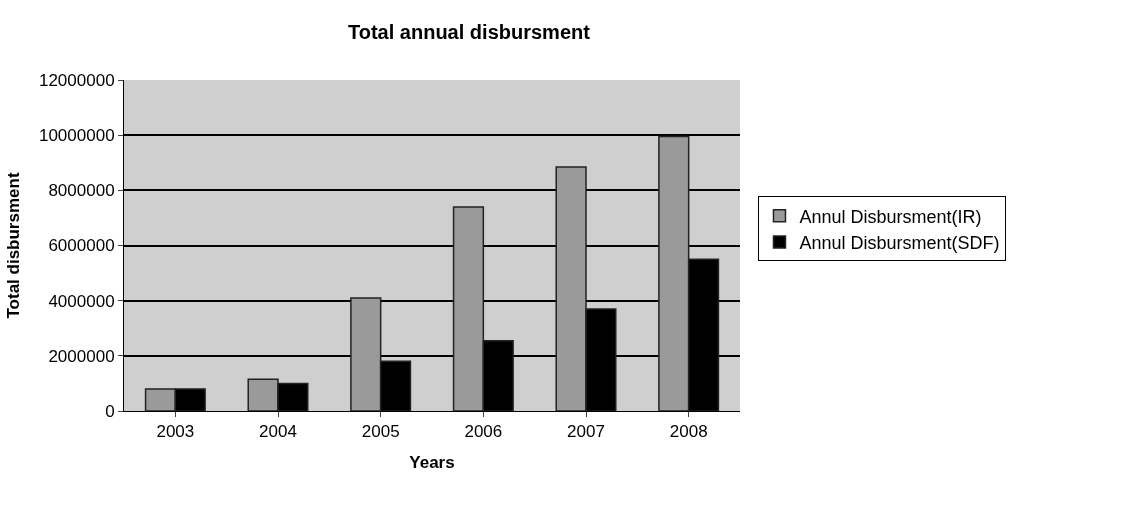 The image size is (1130, 506). I want to click on x-tick-label: 2003, so click(175, 432).